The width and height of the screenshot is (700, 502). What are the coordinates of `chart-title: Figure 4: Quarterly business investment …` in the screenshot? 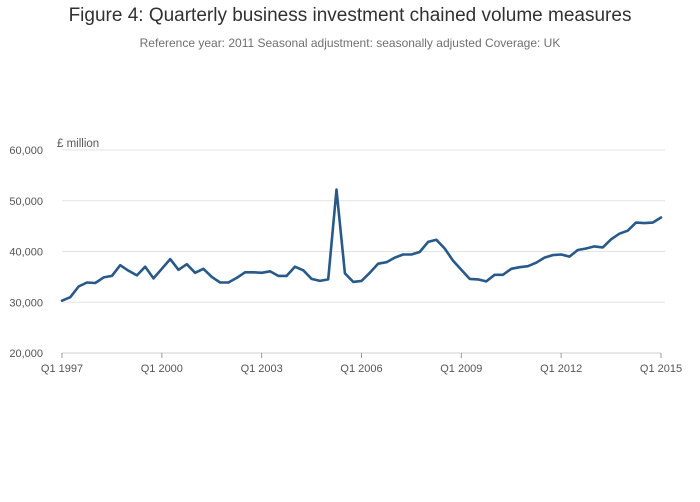 It's located at (350, 15).